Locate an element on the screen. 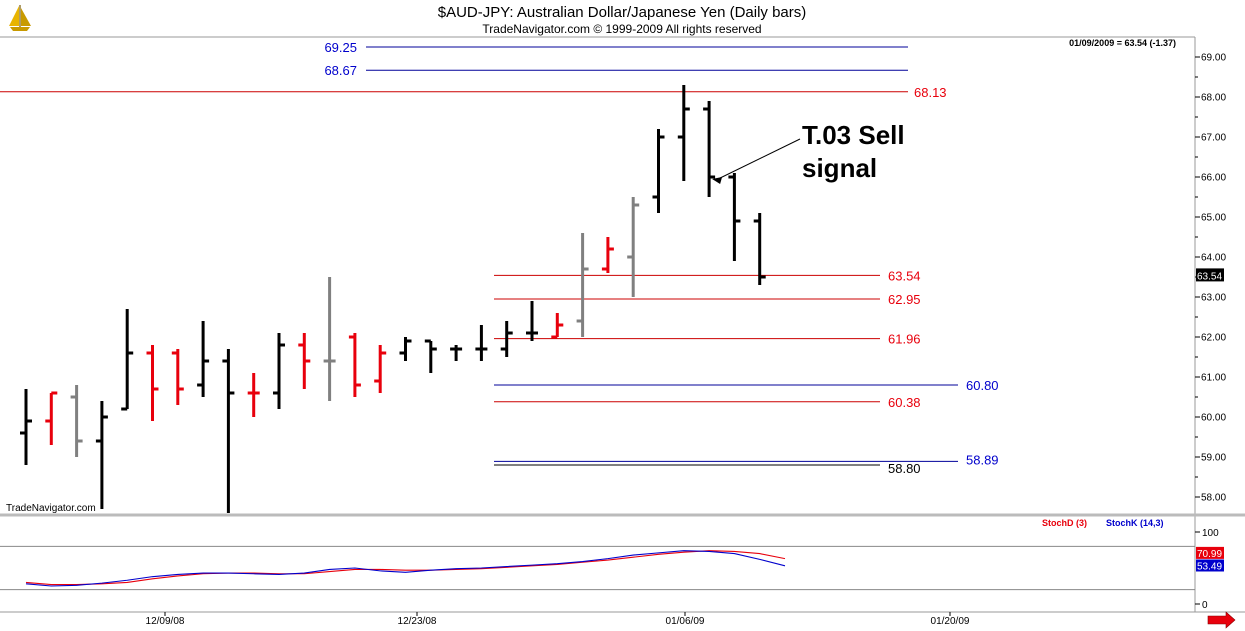 Image resolution: width=1245 pixels, height=631 pixels. x-tick-label: 01/06/09 is located at coordinates (685, 621).